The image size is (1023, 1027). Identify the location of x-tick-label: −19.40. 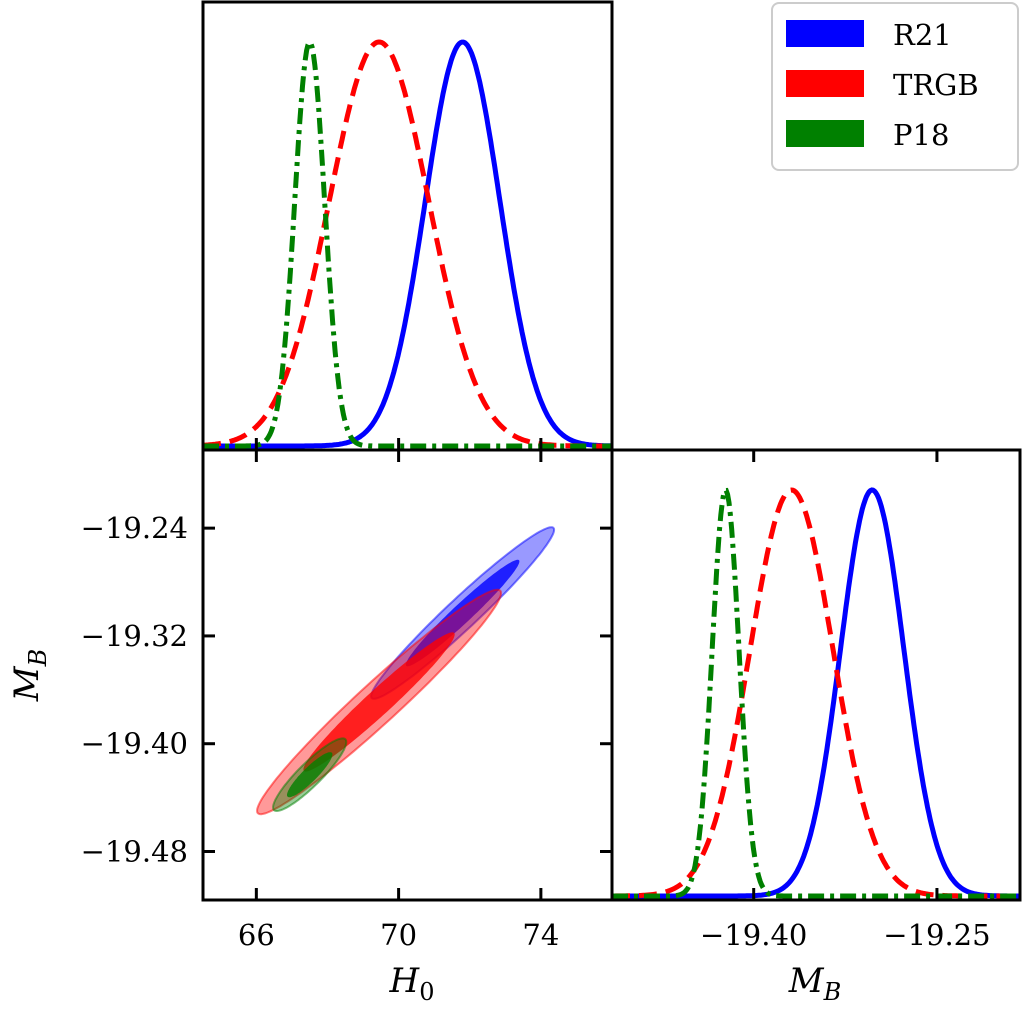
(753, 935).